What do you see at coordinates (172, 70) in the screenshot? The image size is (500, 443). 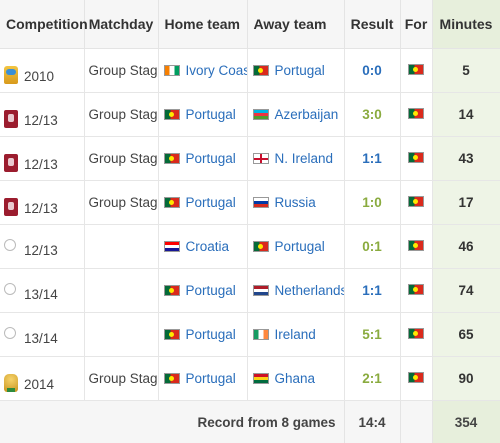 I see `ivory-coast-flag-icon` at bounding box center [172, 70].